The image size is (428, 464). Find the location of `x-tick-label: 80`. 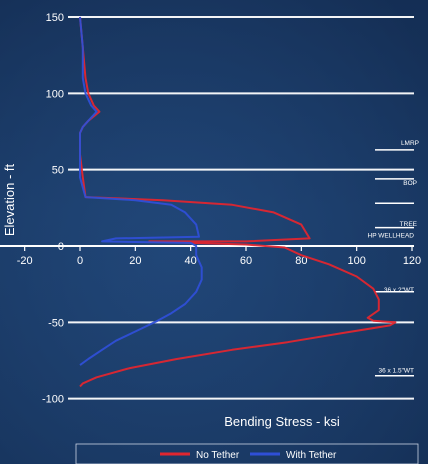

x-tick-label: 80 is located at coordinates (301, 261).